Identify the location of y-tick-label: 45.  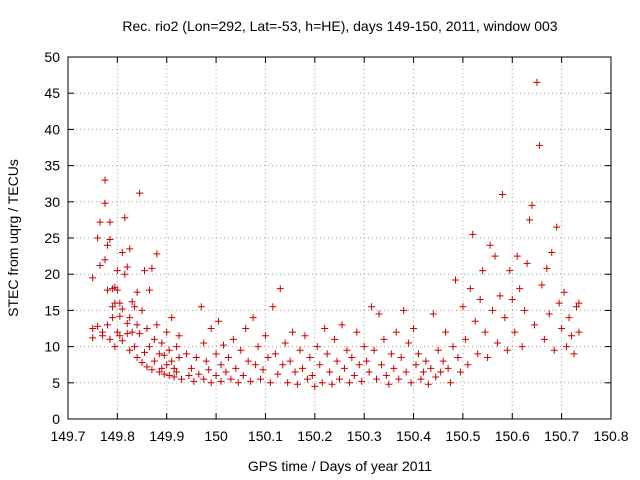
(52, 93).